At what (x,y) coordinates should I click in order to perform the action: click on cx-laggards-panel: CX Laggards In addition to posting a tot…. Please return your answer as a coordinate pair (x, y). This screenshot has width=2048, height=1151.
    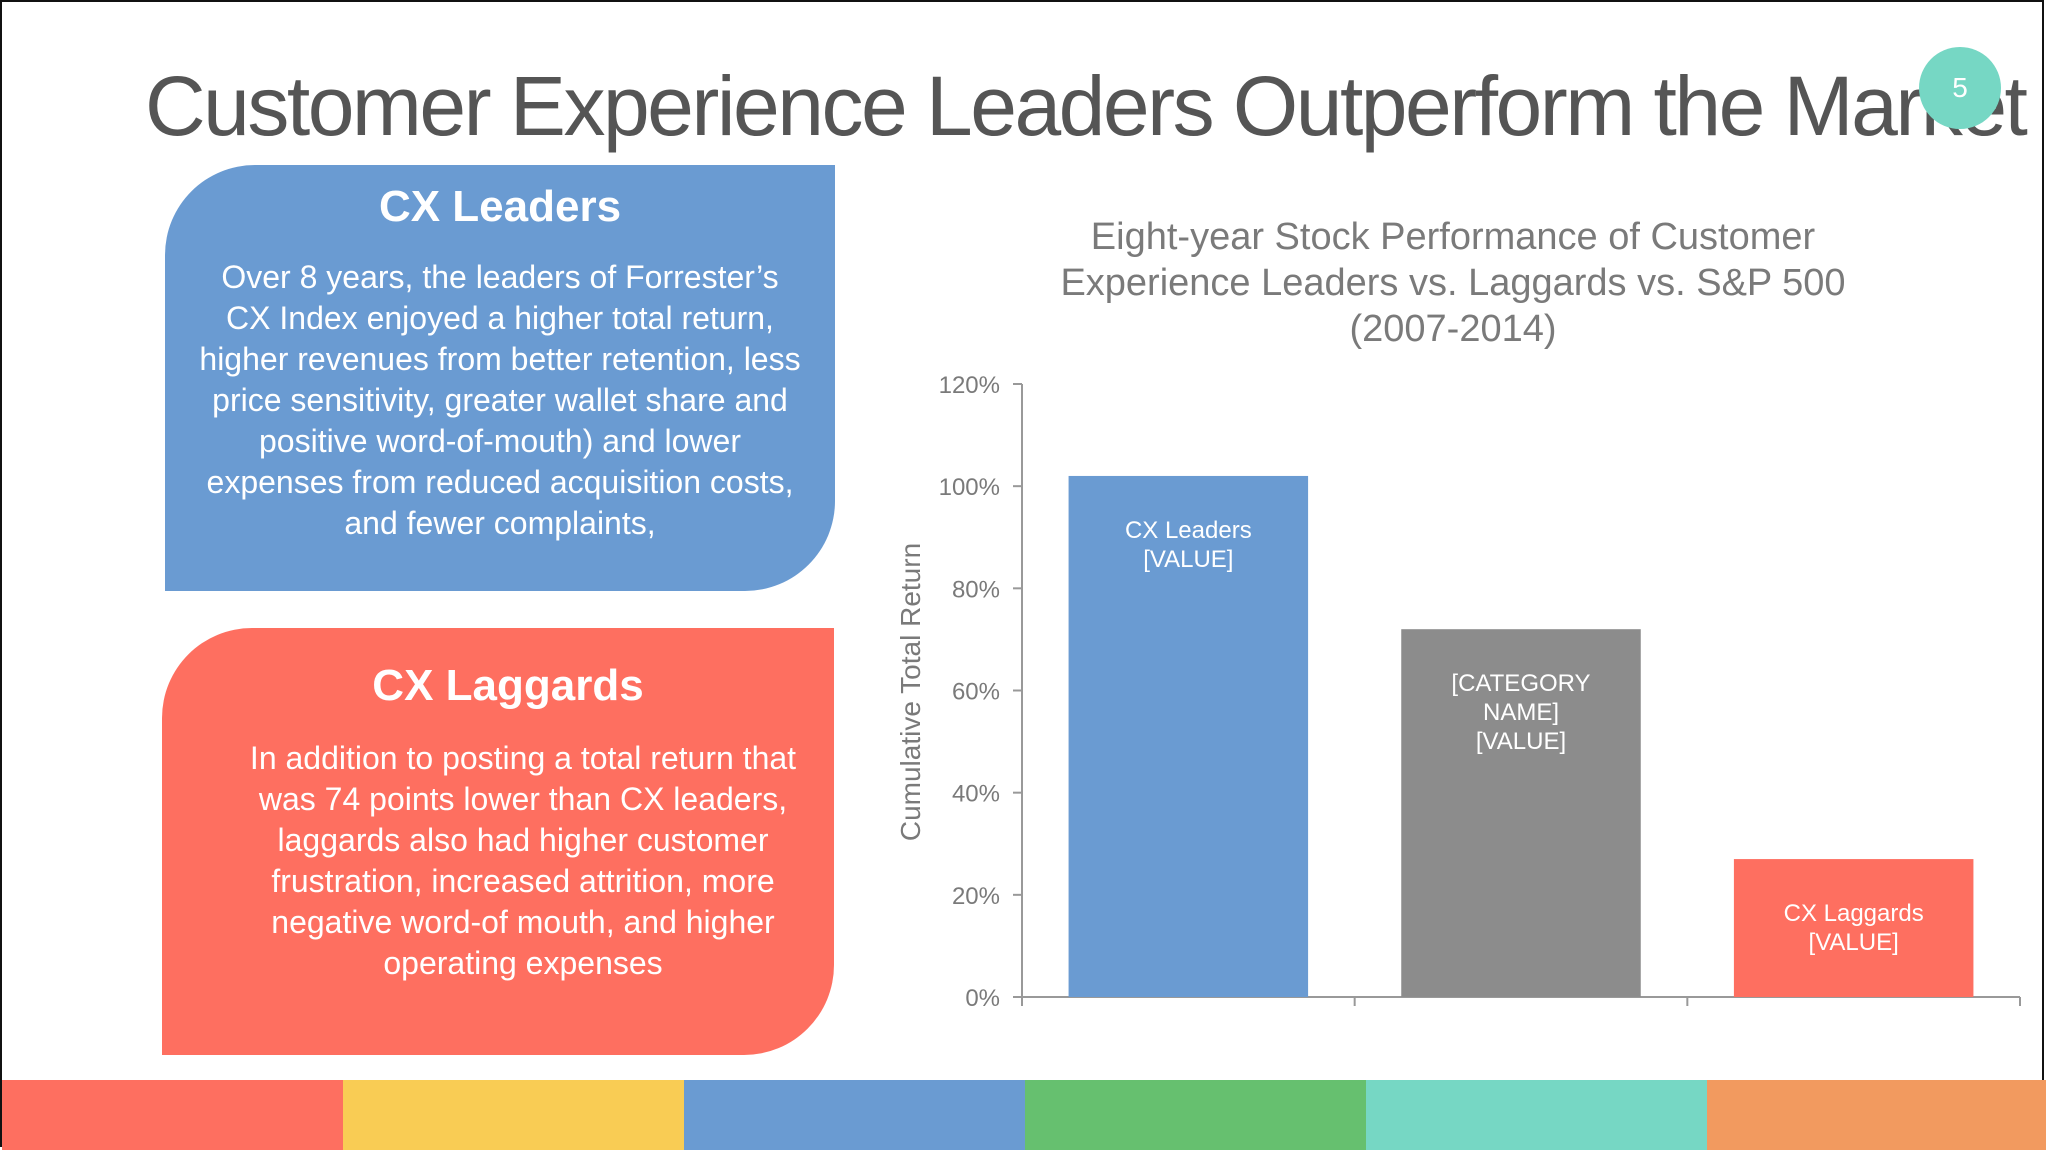
    Looking at the image, I should click on (498, 841).